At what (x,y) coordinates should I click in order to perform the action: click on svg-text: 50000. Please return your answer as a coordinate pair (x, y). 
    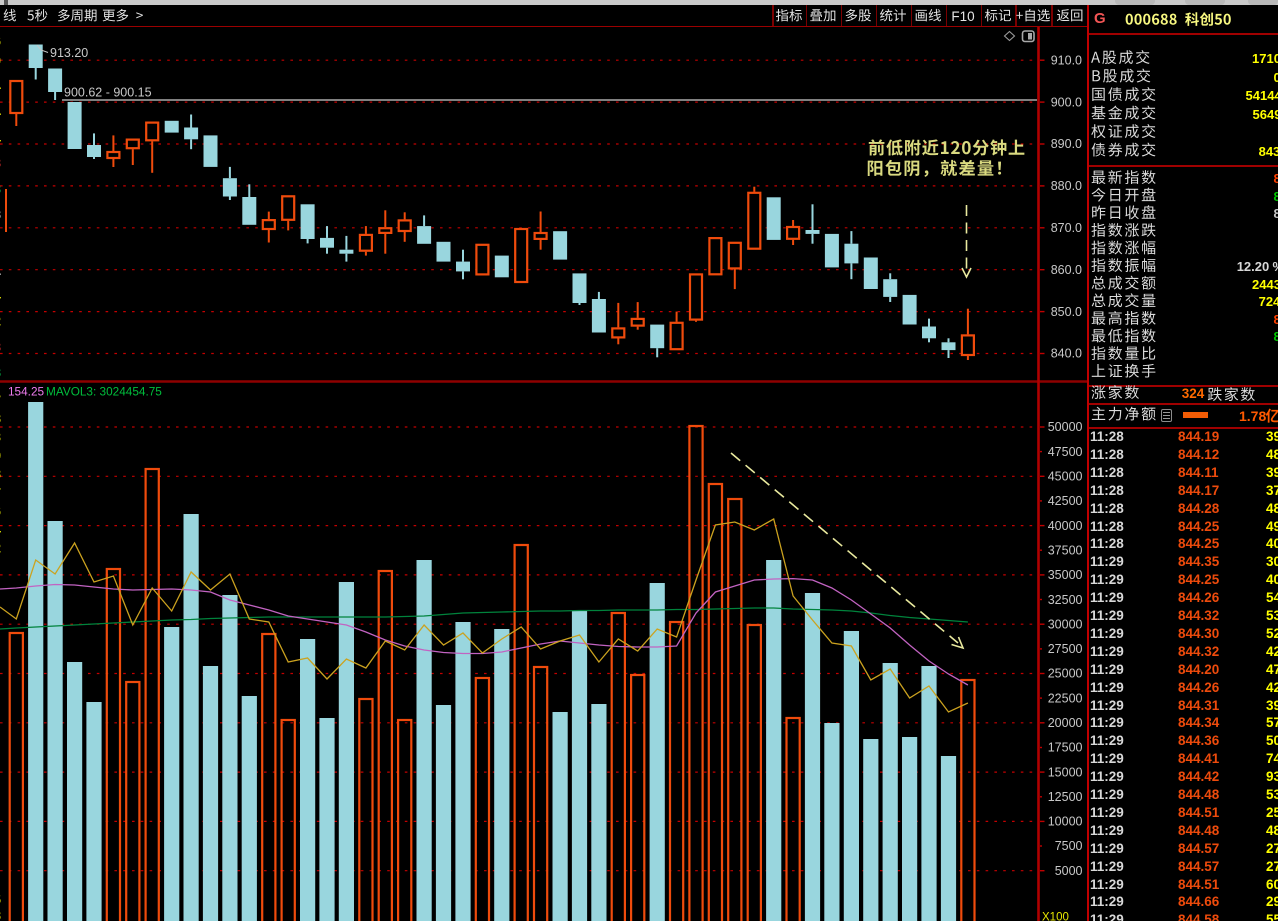
    Looking at the image, I should click on (1065, 427).